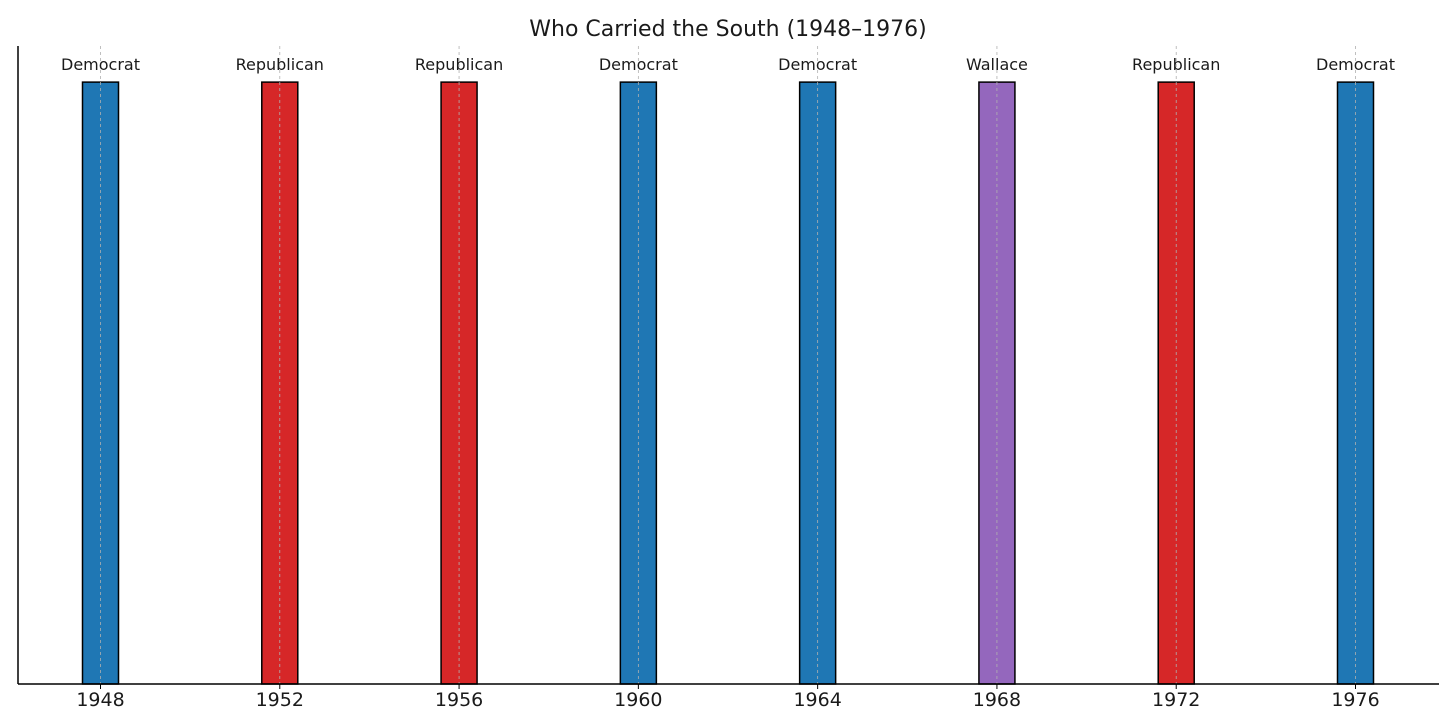 The height and width of the screenshot is (728, 1456). Describe the element at coordinates (459, 64) in the screenshot. I see `bar-label-1956: Republican` at that location.